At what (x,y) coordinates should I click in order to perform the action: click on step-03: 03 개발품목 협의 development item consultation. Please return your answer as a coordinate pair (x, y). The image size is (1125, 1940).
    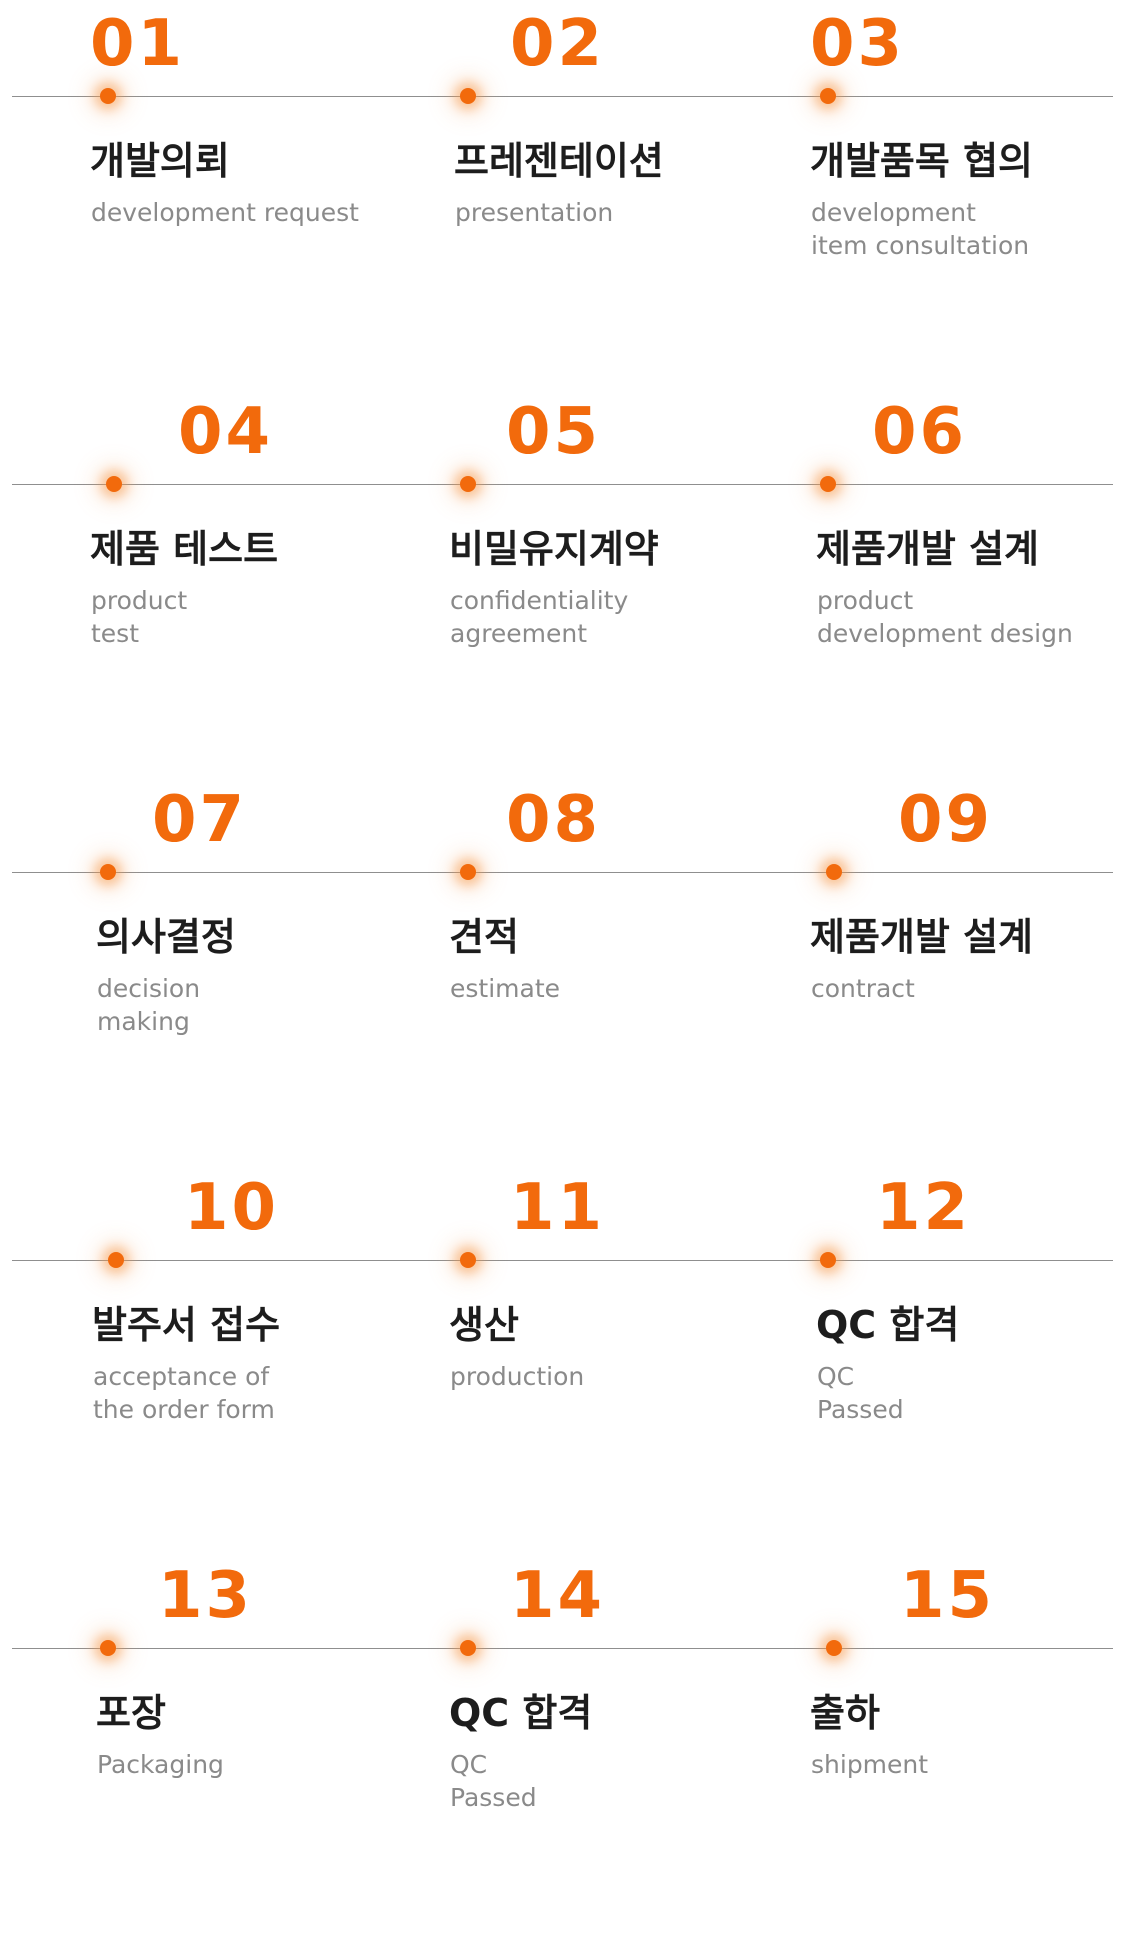
    Looking at the image, I should click on (900, 194).